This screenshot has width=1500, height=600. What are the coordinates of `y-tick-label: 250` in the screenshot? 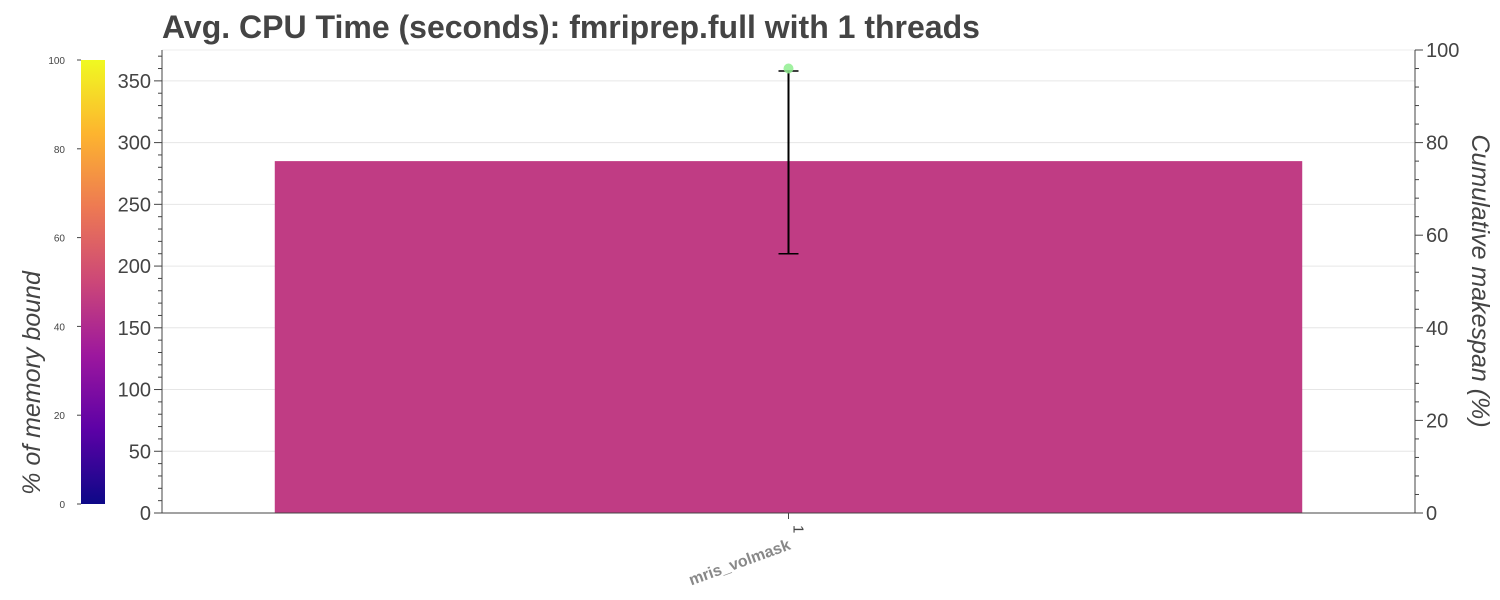 It's located at (134, 205).